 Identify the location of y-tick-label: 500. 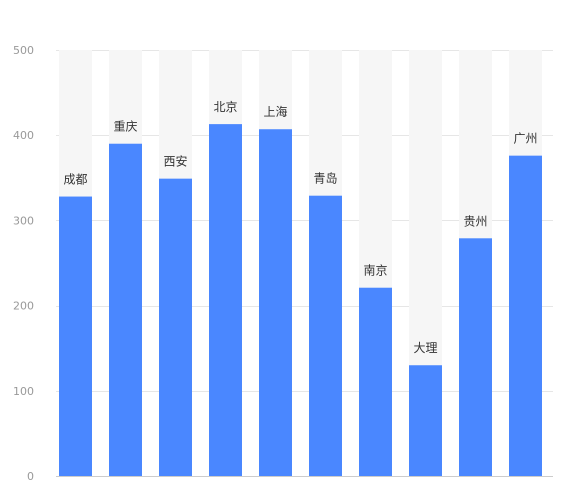
(23, 50).